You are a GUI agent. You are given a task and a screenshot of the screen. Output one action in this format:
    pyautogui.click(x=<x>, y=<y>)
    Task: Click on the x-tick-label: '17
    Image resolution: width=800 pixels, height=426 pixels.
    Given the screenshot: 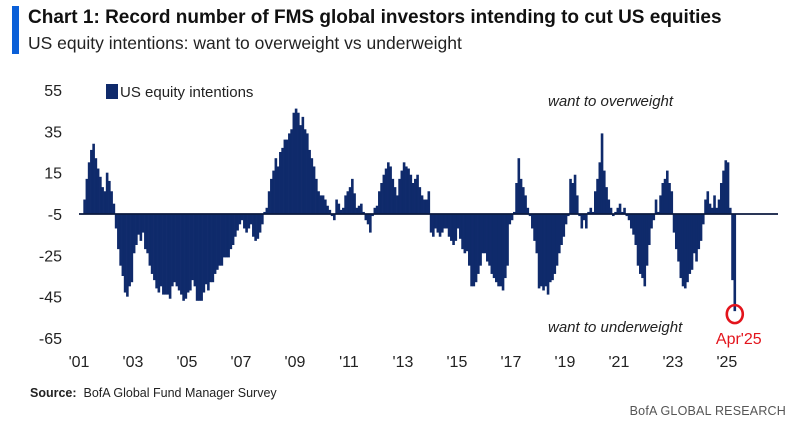 What is the action you would take?
    pyautogui.click(x=511, y=362)
    